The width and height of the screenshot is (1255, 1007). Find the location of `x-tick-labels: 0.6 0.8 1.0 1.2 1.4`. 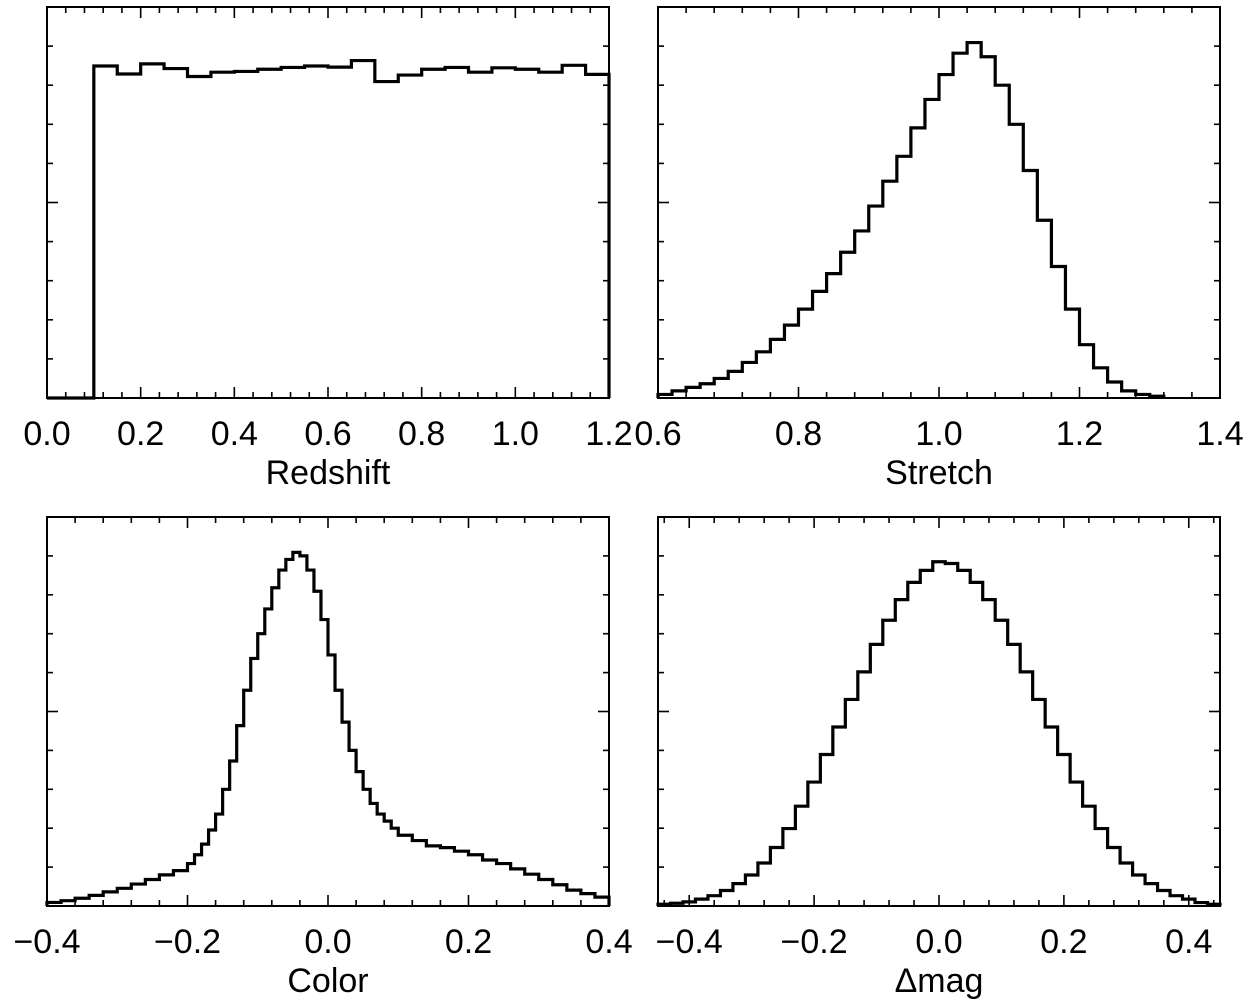

x-tick-labels: 0.6 0.8 1.0 1.2 1.4 is located at coordinates (938, 434).